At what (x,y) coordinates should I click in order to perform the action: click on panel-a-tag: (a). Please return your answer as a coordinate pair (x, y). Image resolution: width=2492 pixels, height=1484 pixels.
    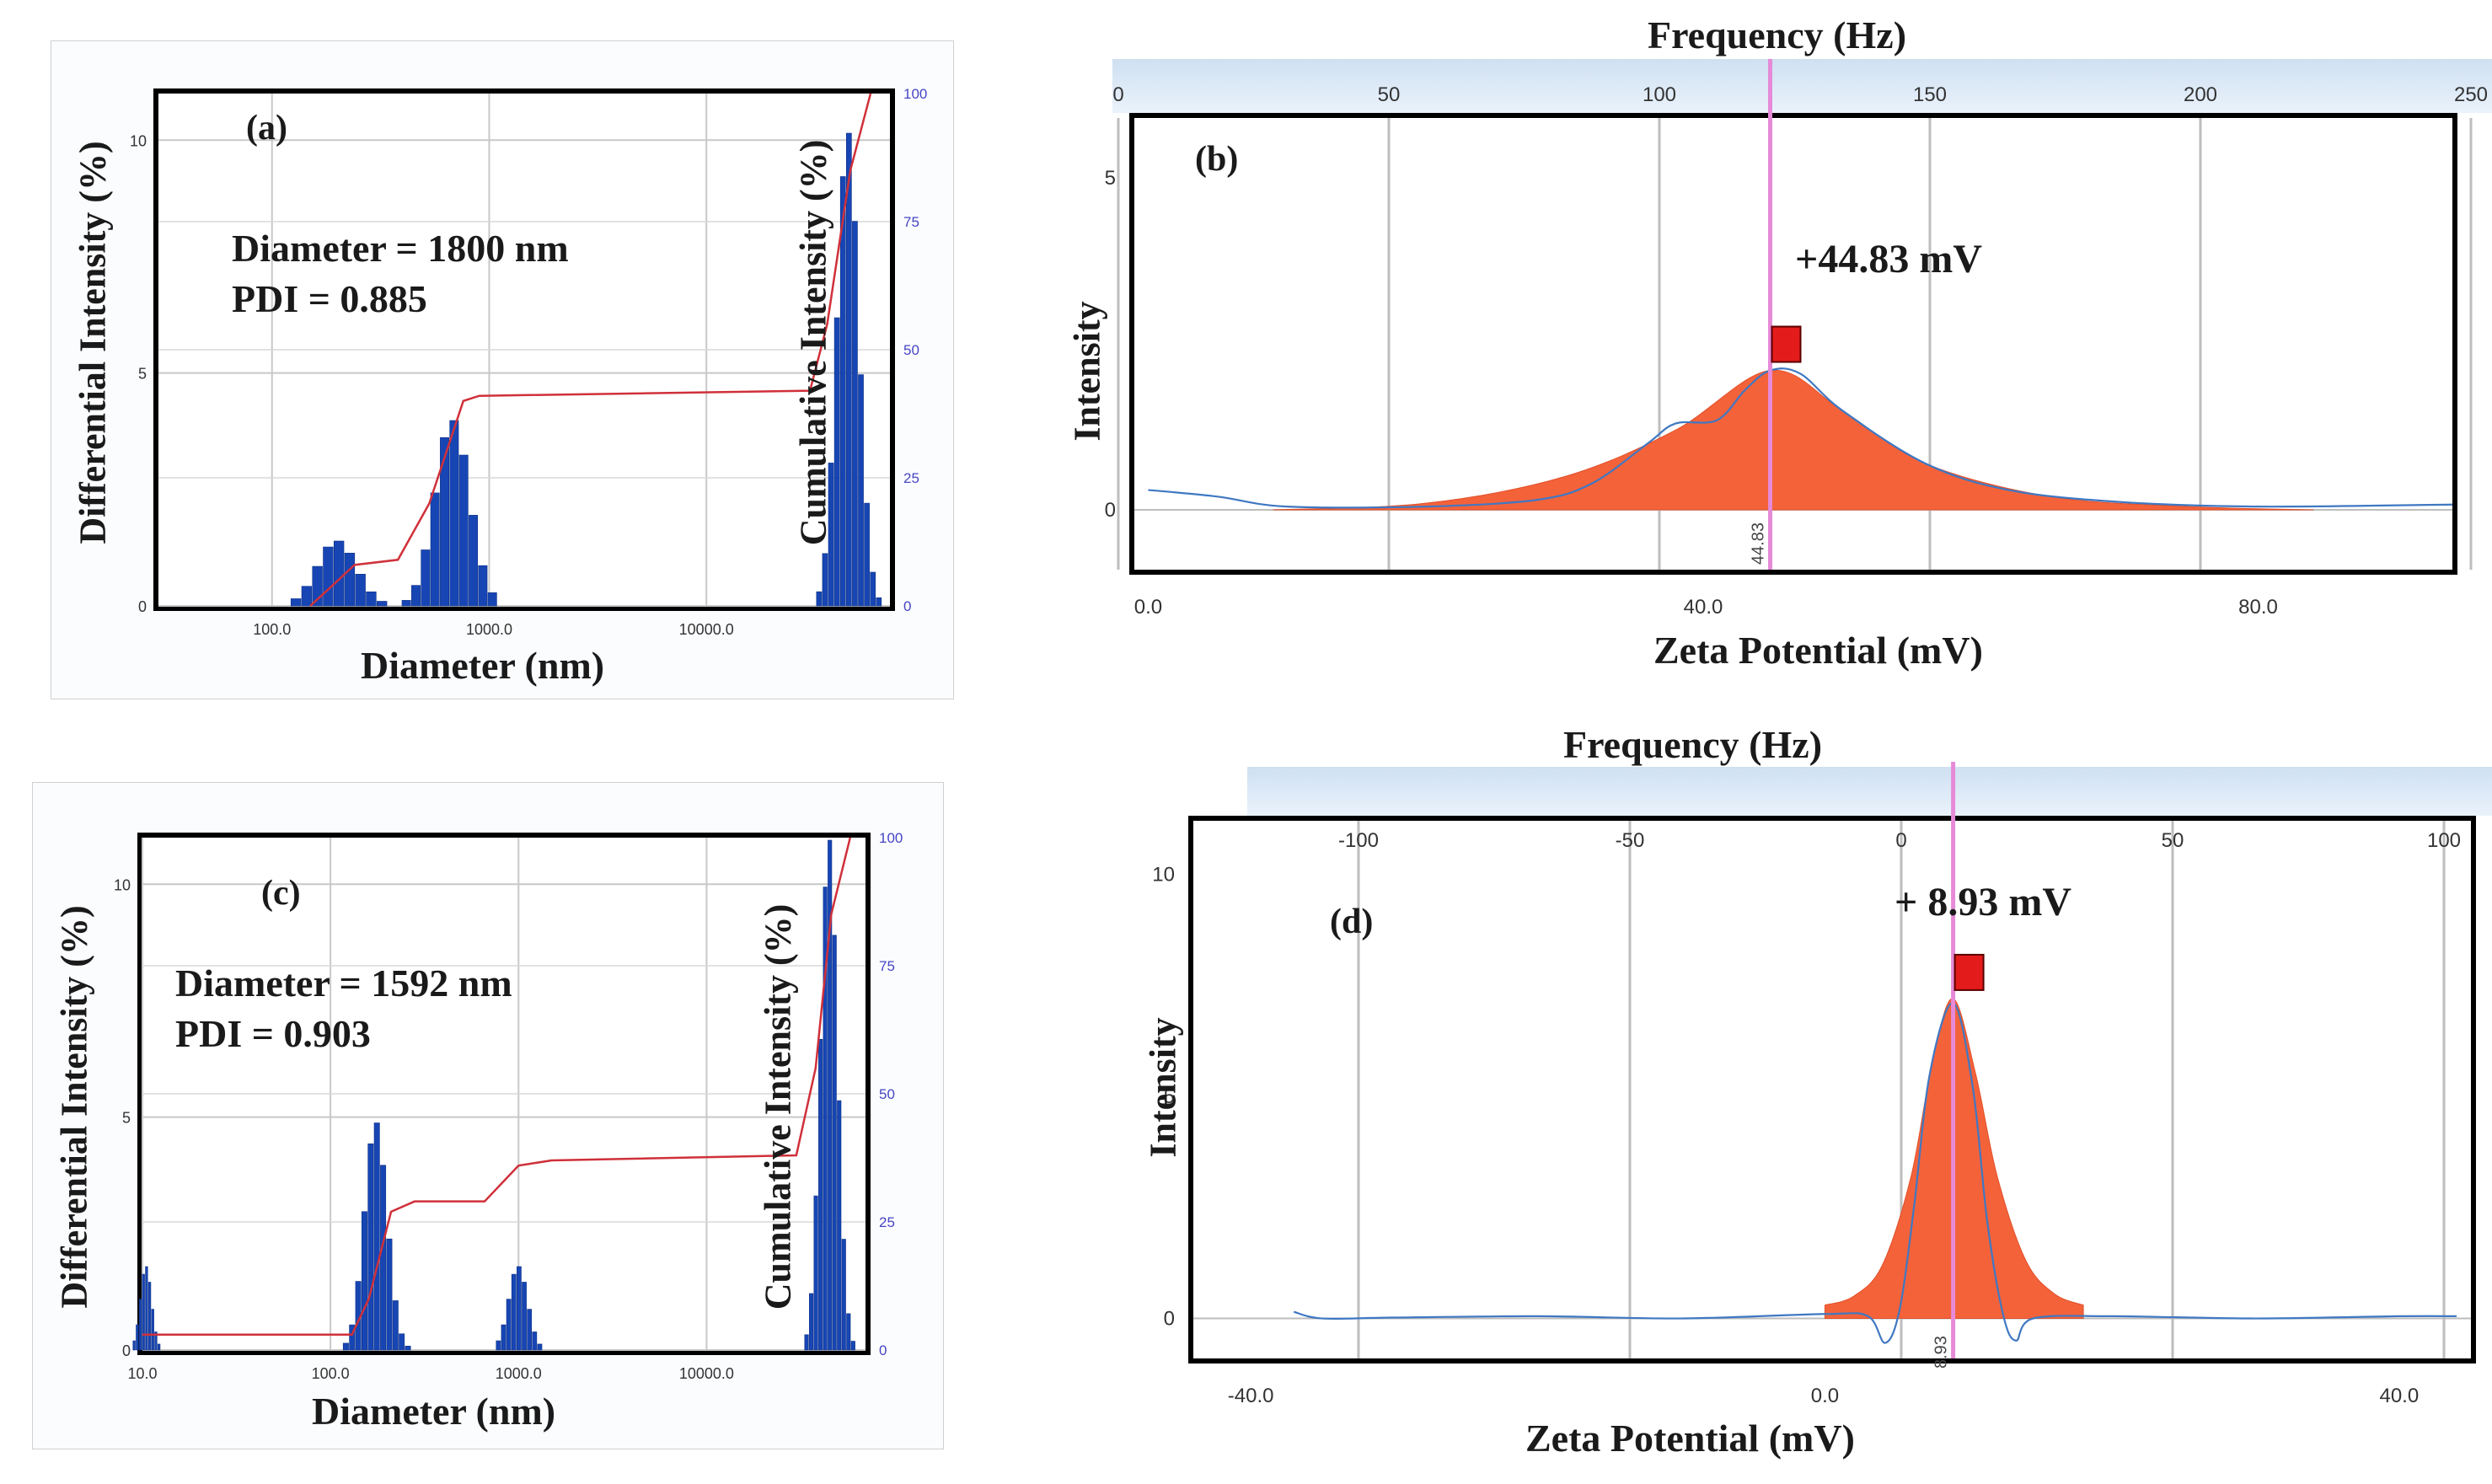
    Looking at the image, I should click on (267, 128).